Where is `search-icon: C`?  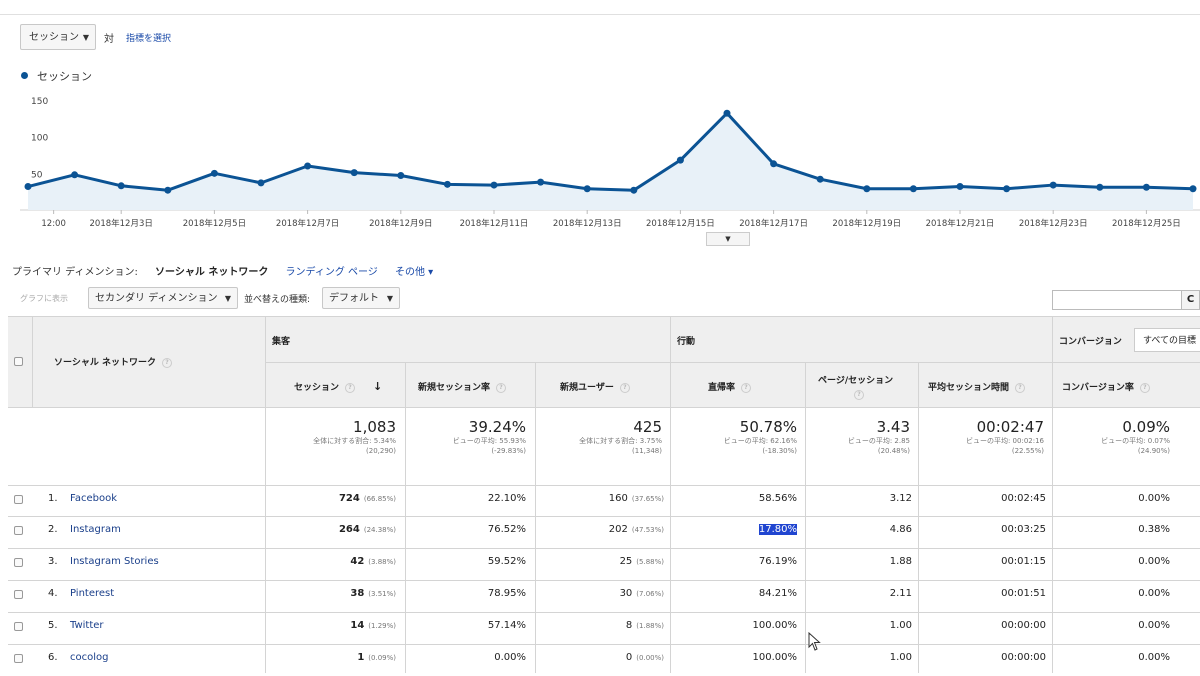 search-icon: C is located at coordinates (1191, 300).